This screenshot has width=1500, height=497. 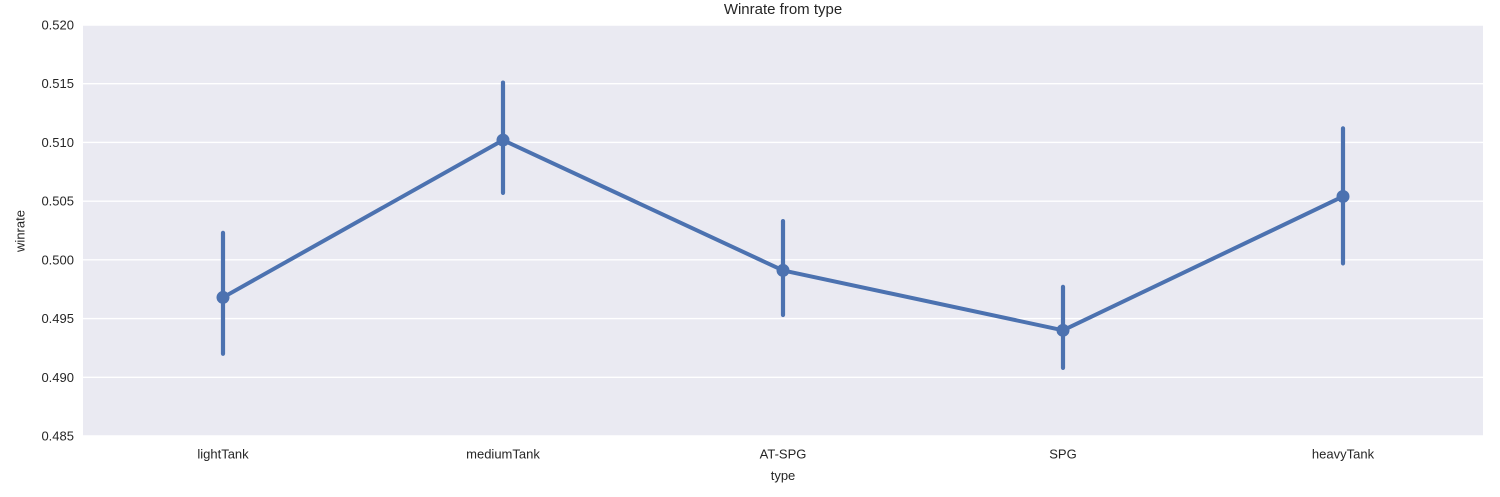 I want to click on y-axis-label: winrate, so click(x=20, y=231).